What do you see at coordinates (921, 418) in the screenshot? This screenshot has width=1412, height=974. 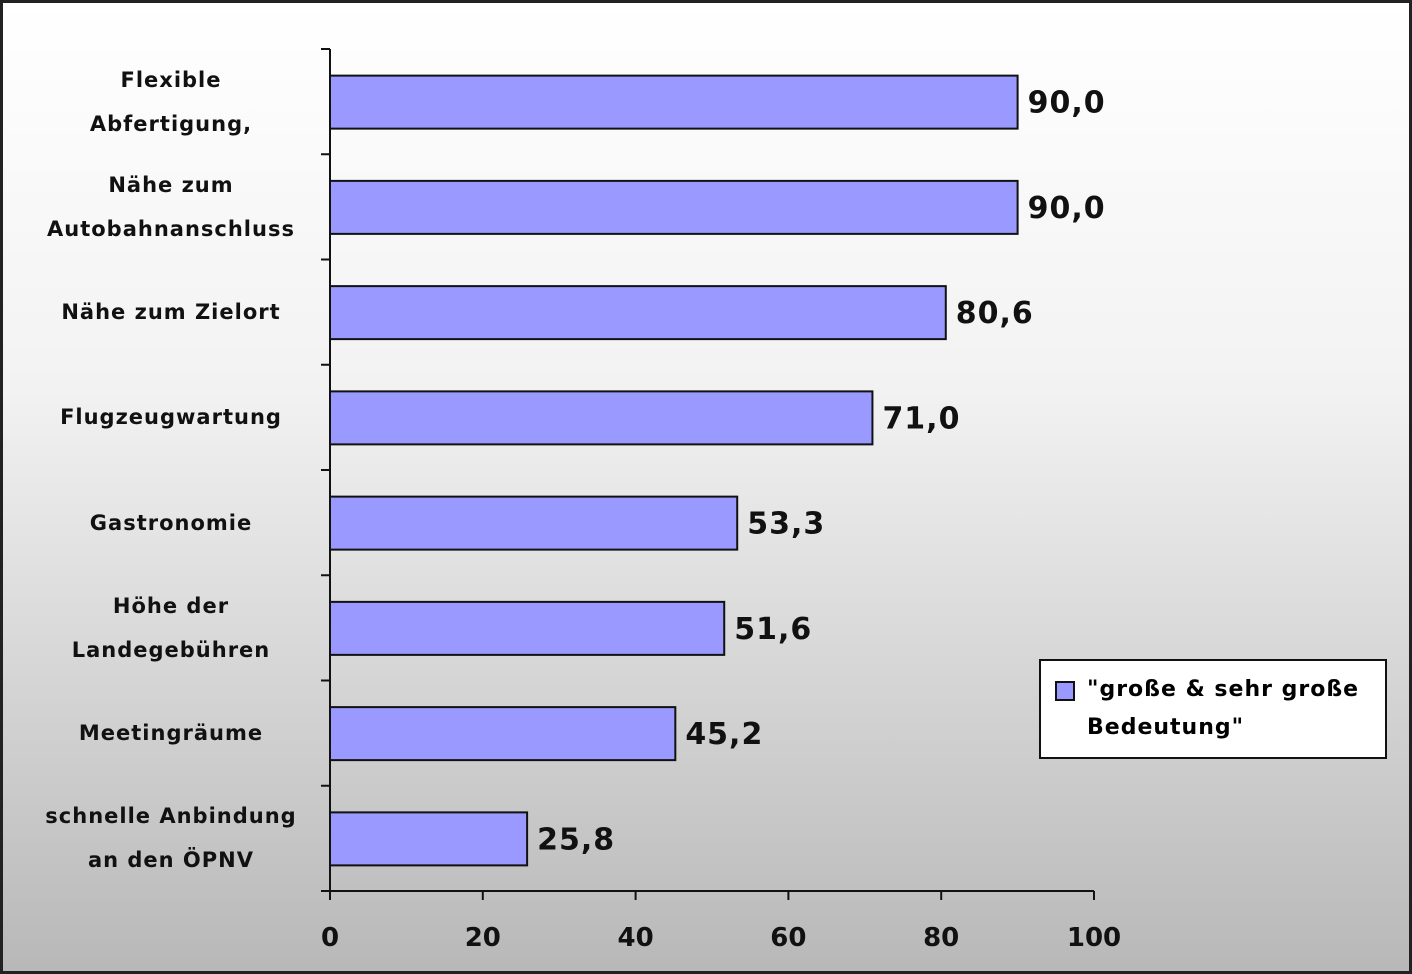 I see `value-label: 71,0` at bounding box center [921, 418].